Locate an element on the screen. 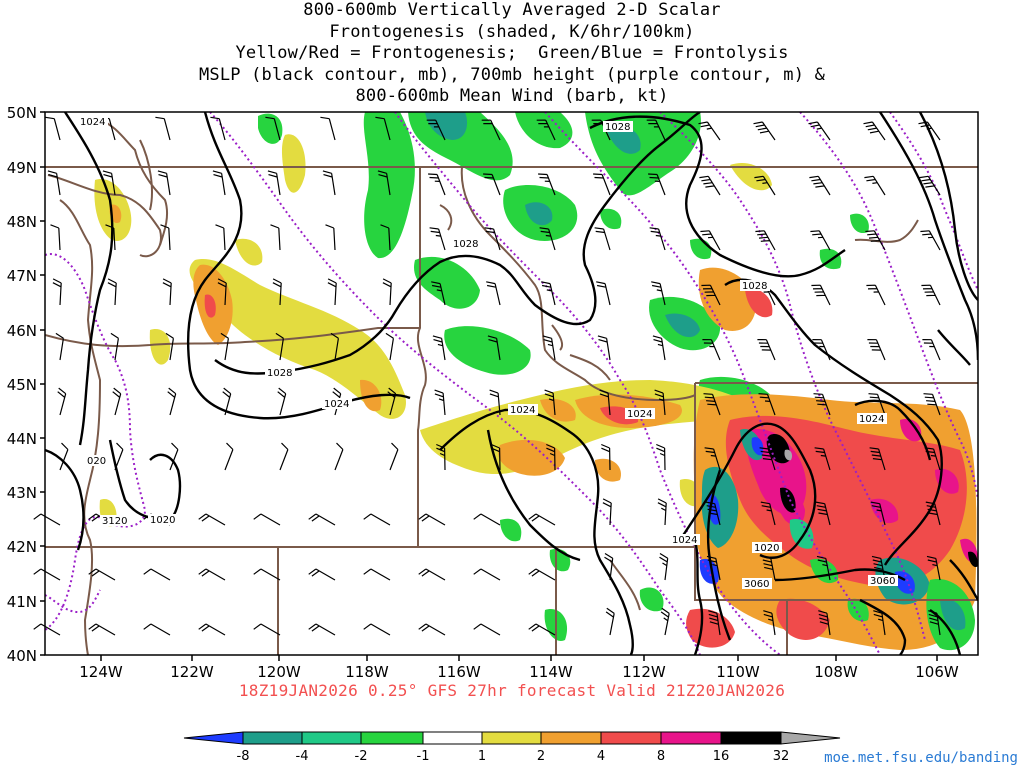 This screenshot has width=1024, height=768. lat-label: 47N is located at coordinates (22, 276).